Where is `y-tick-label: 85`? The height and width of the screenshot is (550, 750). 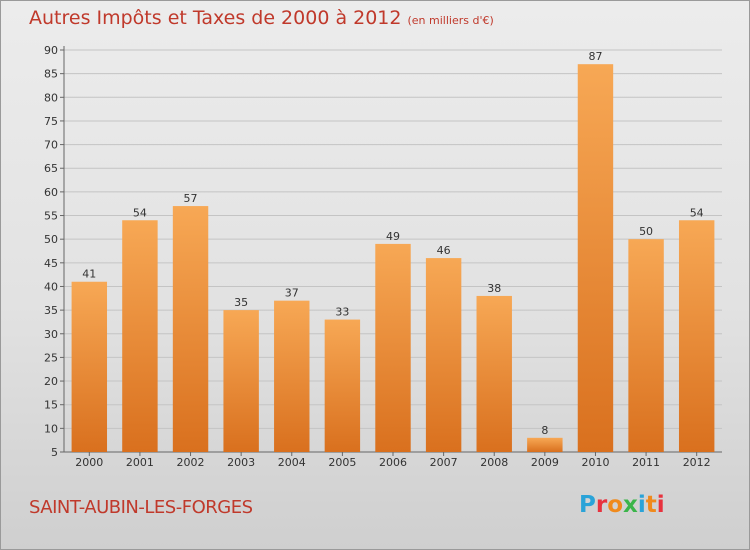
y-tick-label: 85 is located at coordinates (51, 74).